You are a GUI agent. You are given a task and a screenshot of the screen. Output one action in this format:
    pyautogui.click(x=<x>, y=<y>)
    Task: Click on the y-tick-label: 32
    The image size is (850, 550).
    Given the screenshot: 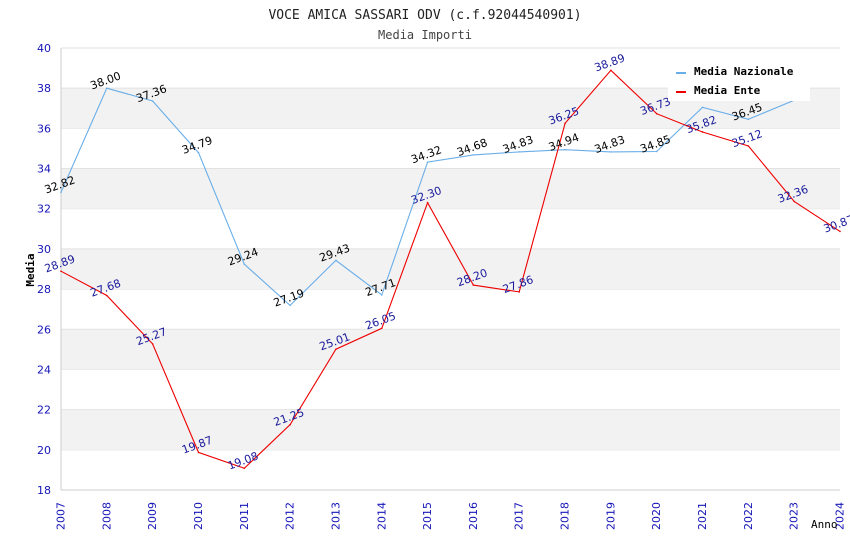 What is the action you would take?
    pyautogui.click(x=44, y=209)
    